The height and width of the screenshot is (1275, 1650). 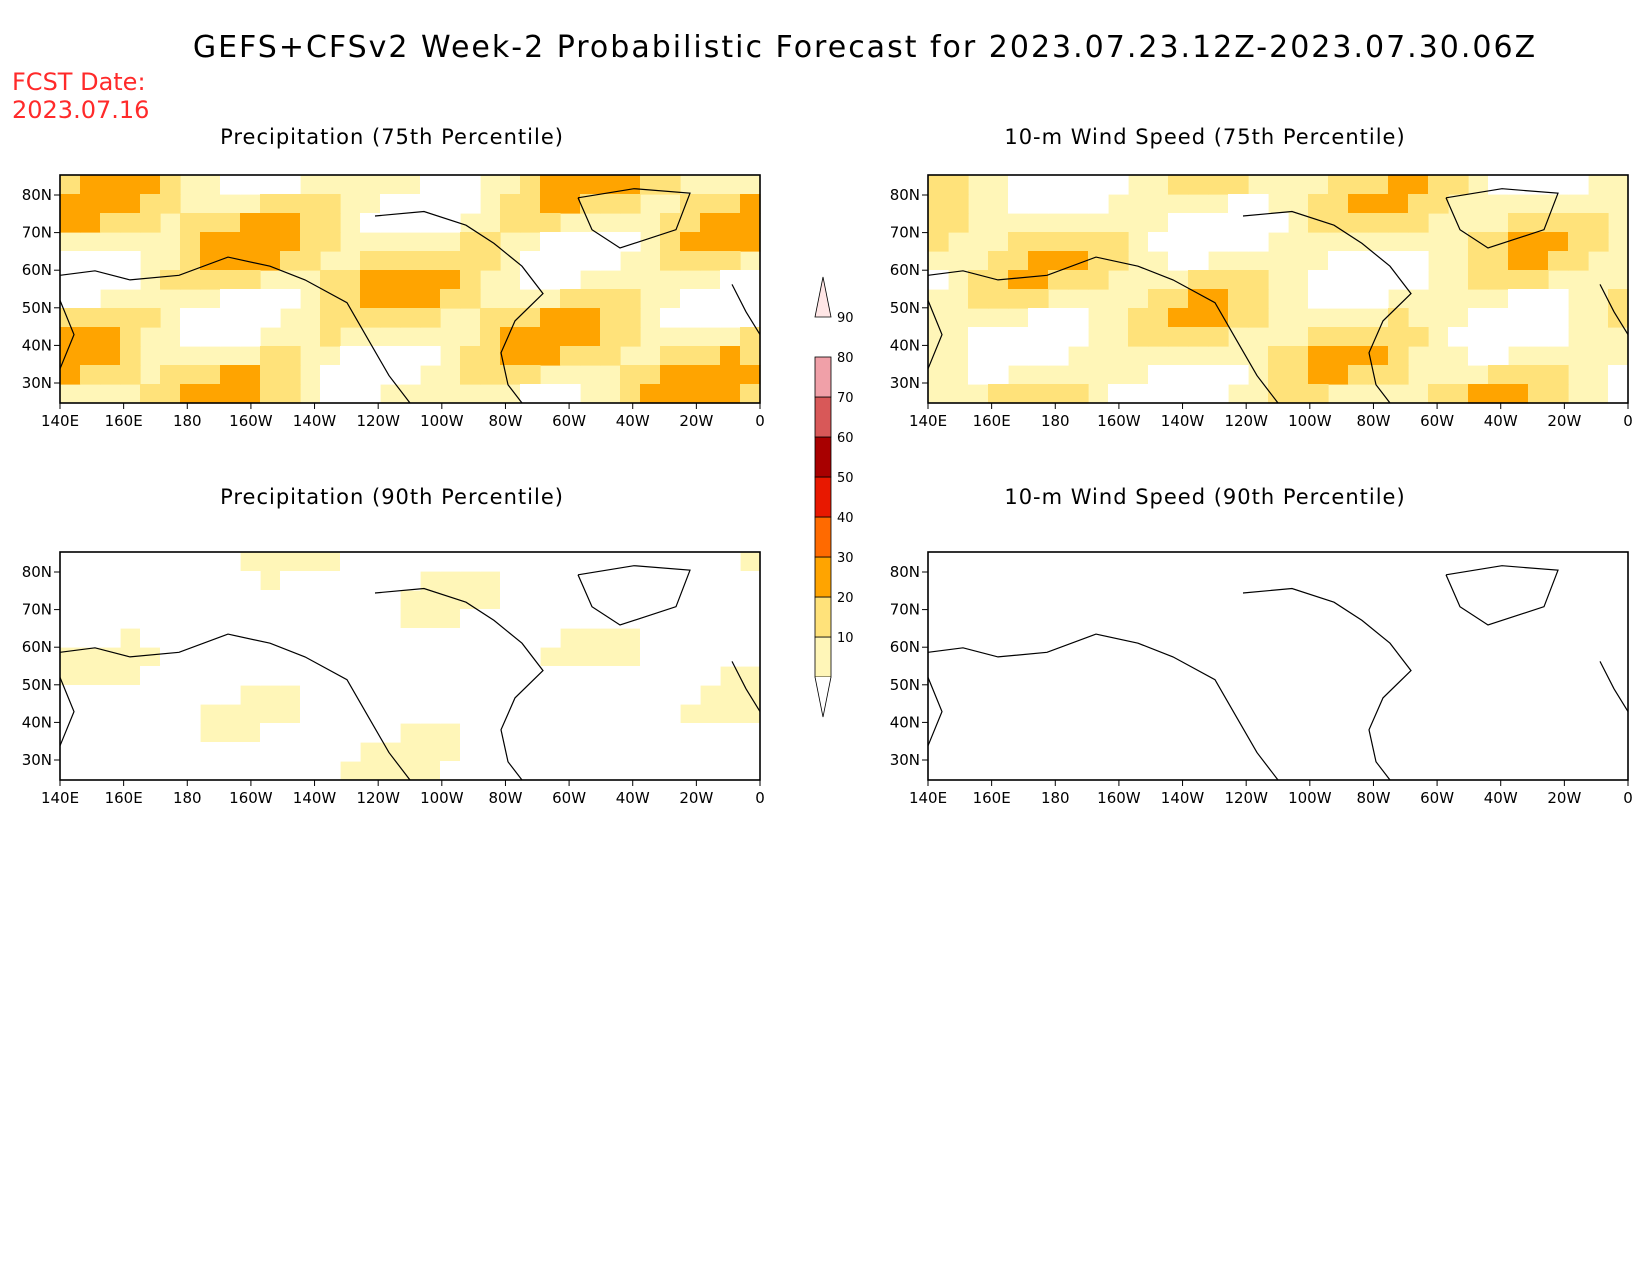 What do you see at coordinates (1205, 137) in the screenshot?
I see `panel-title-wind-75: 10-m Wind Speed (75th Percentile)` at bounding box center [1205, 137].